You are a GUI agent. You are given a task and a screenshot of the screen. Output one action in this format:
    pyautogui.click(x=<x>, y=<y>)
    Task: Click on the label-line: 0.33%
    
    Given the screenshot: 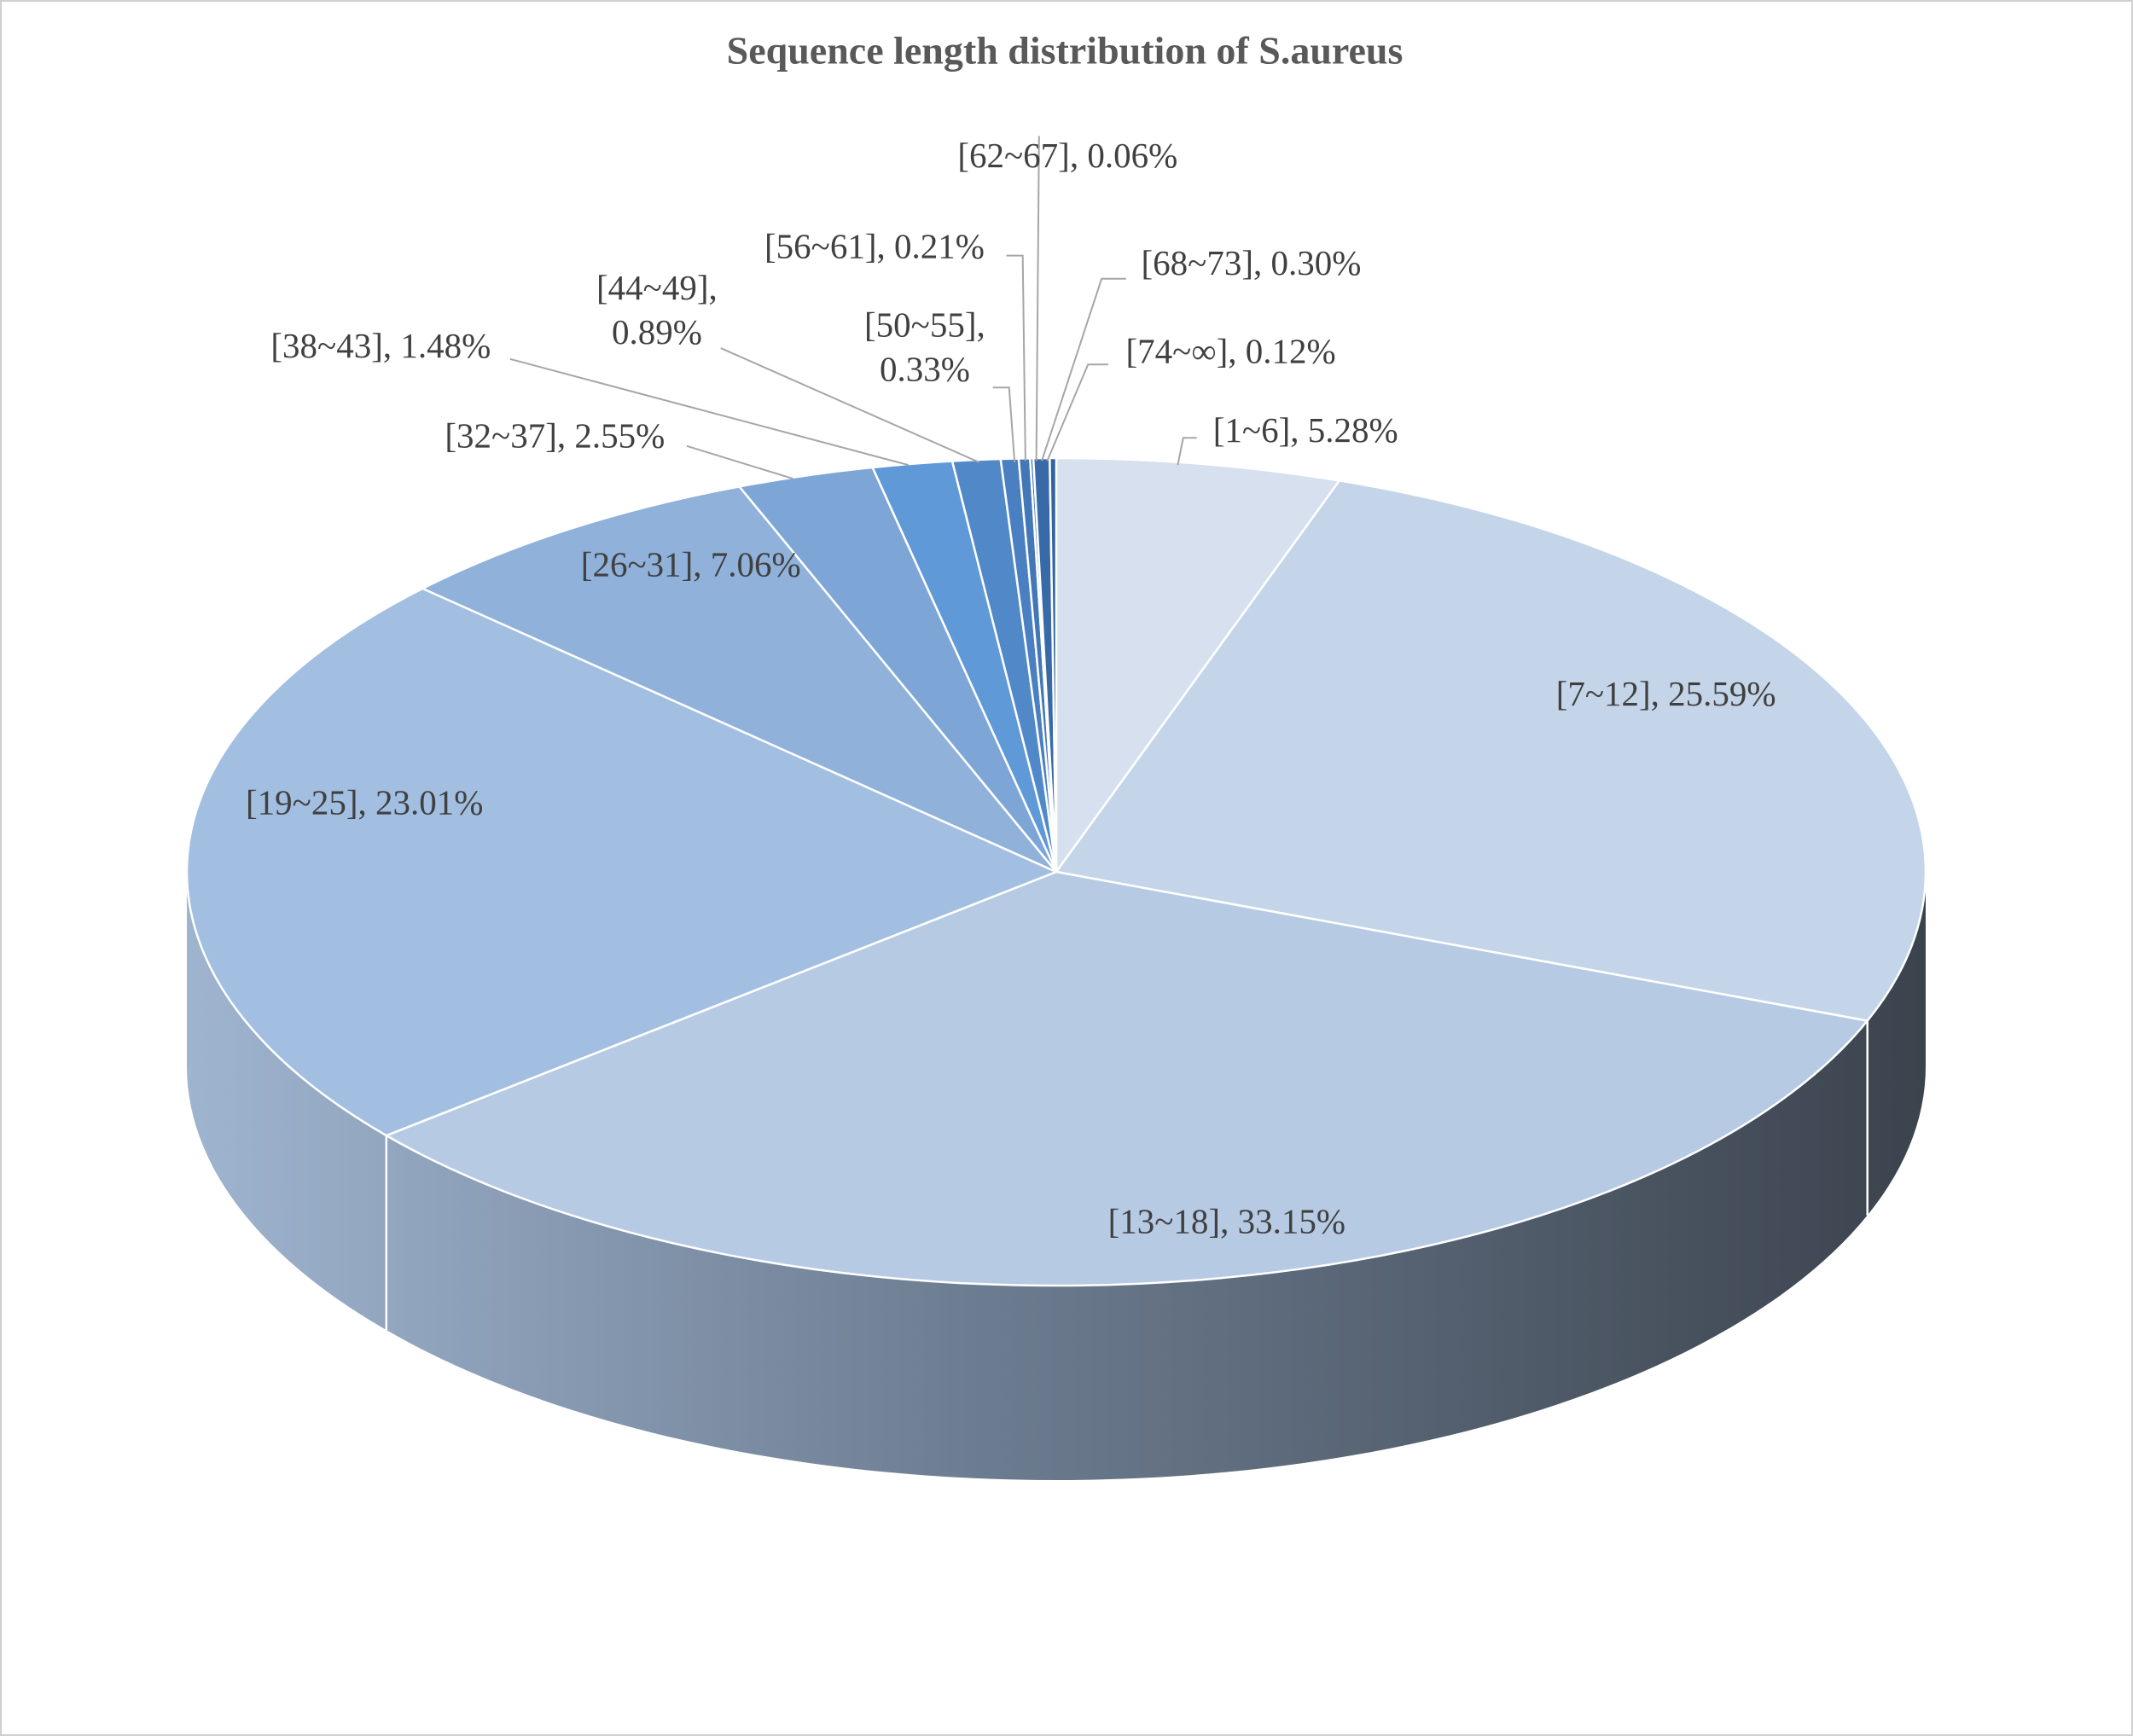 What is the action you would take?
    pyautogui.click(x=925, y=369)
    